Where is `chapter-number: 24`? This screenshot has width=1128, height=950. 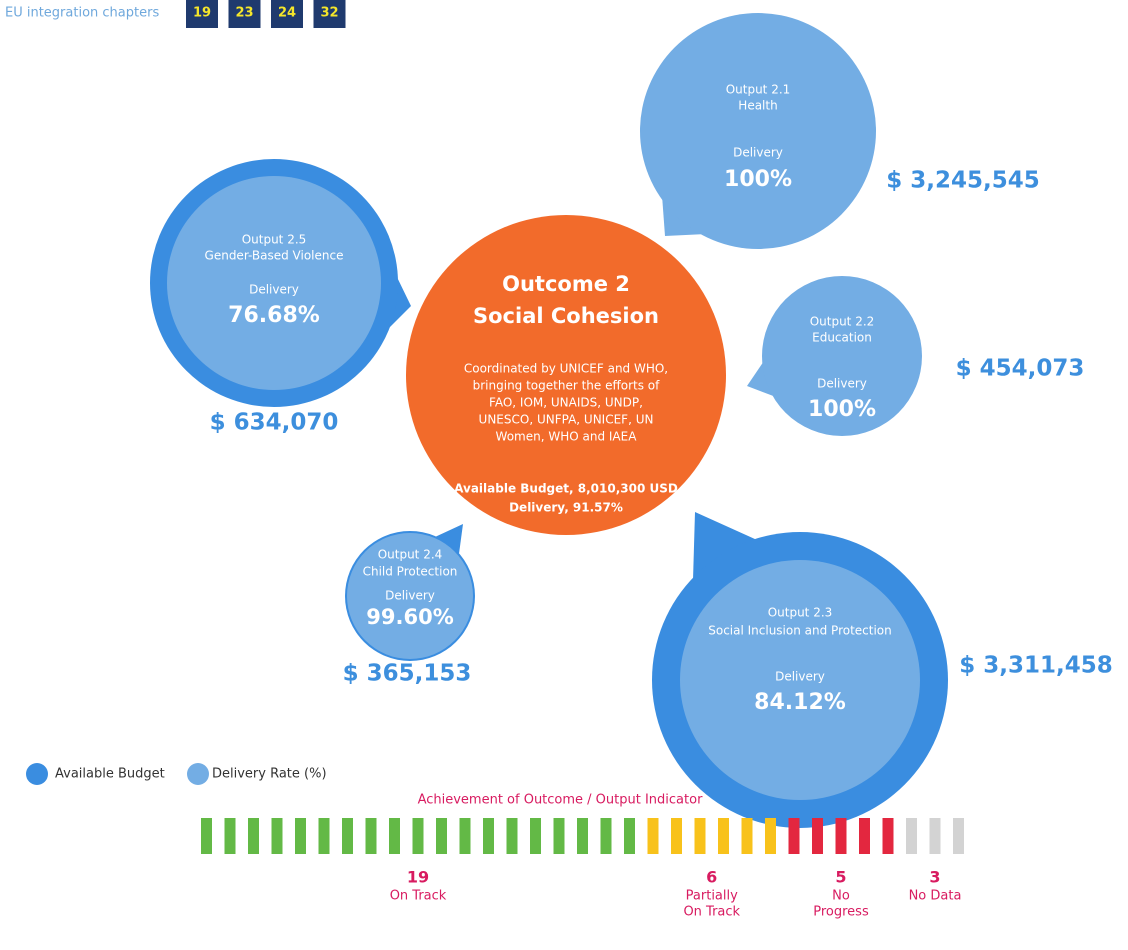 chapter-number: 24 is located at coordinates (287, 13).